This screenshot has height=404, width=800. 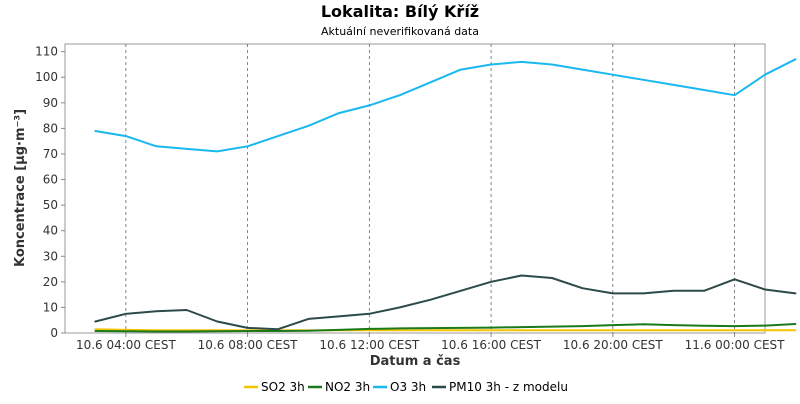 I want to click on legend: SO2 3h NO2 3h O3 3h PM10 3h - z modelu, so click(x=406, y=387).